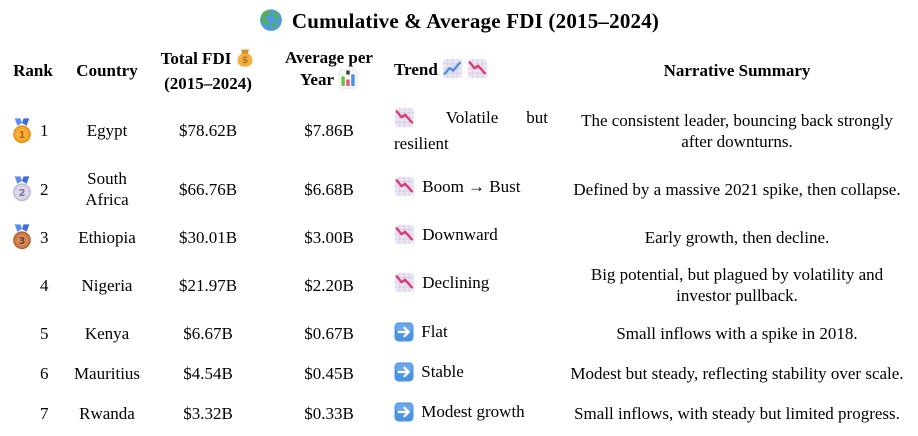 Image resolution: width=918 pixels, height=436 pixels. I want to click on country-cell: Rwanda, so click(107, 414).